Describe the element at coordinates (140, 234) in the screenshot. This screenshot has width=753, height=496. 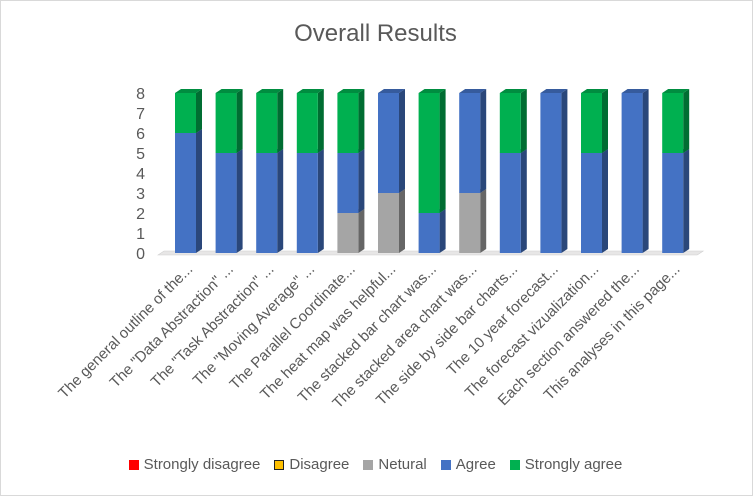
I see `y-tick-label: 1` at that location.